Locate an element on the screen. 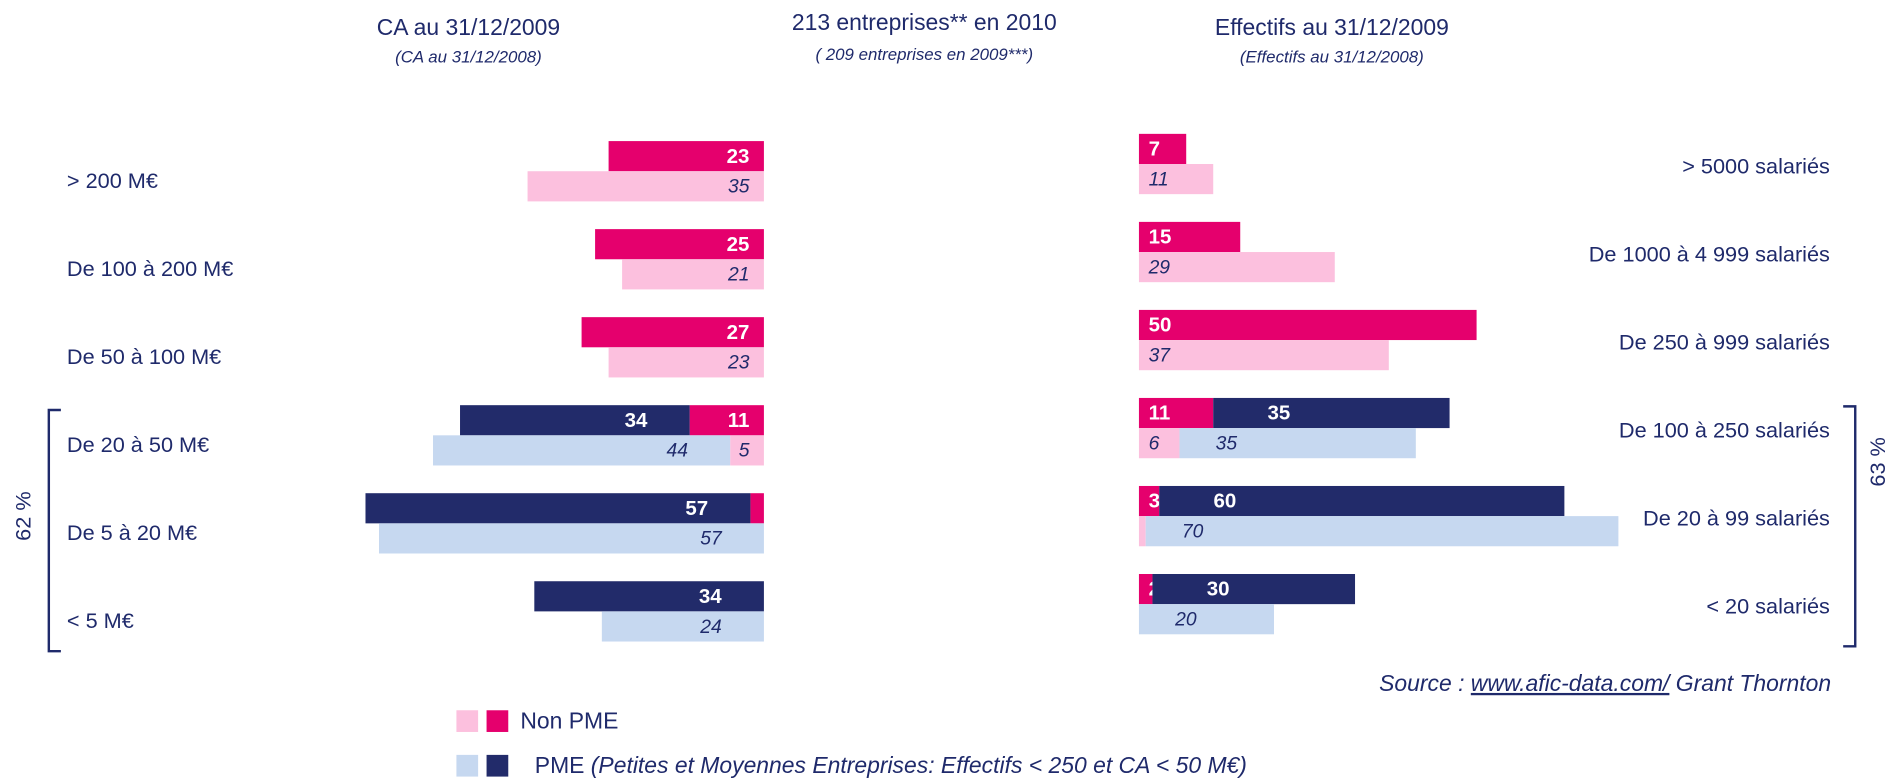 Image resolution: width=1892 pixels, height=779 pixels. category-label: De 20 à 50 M€ is located at coordinates (138, 444).